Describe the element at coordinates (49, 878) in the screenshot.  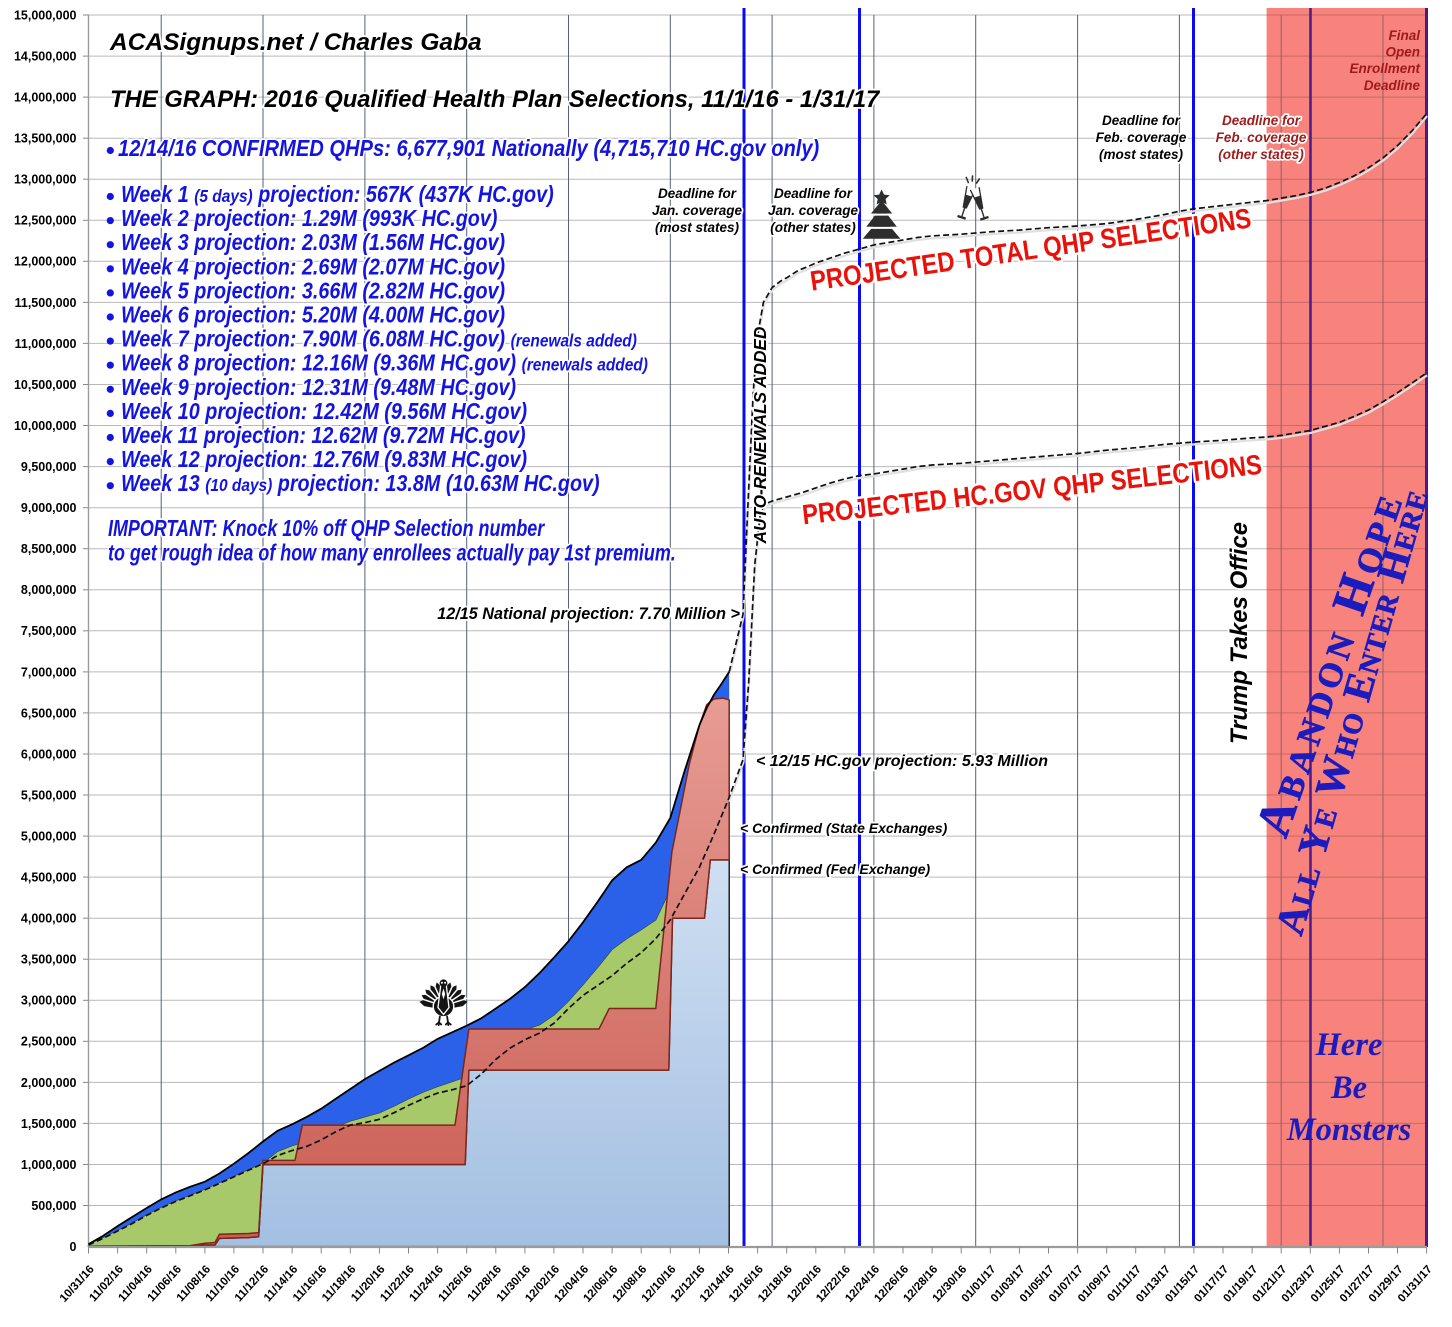
I see `svg-text: 4,500,000` at that location.